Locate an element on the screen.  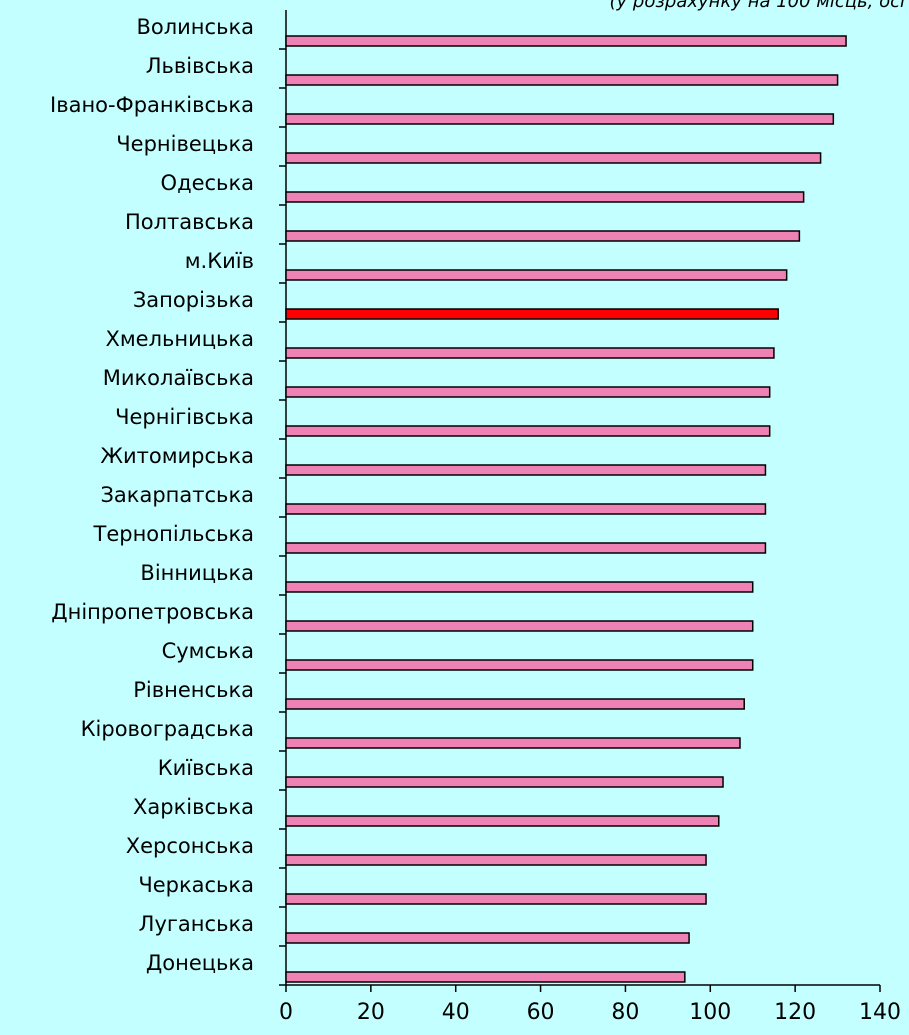
chart-subtitle: (у розрахунку на 100 місць, осі is located at coordinates (757, 6).